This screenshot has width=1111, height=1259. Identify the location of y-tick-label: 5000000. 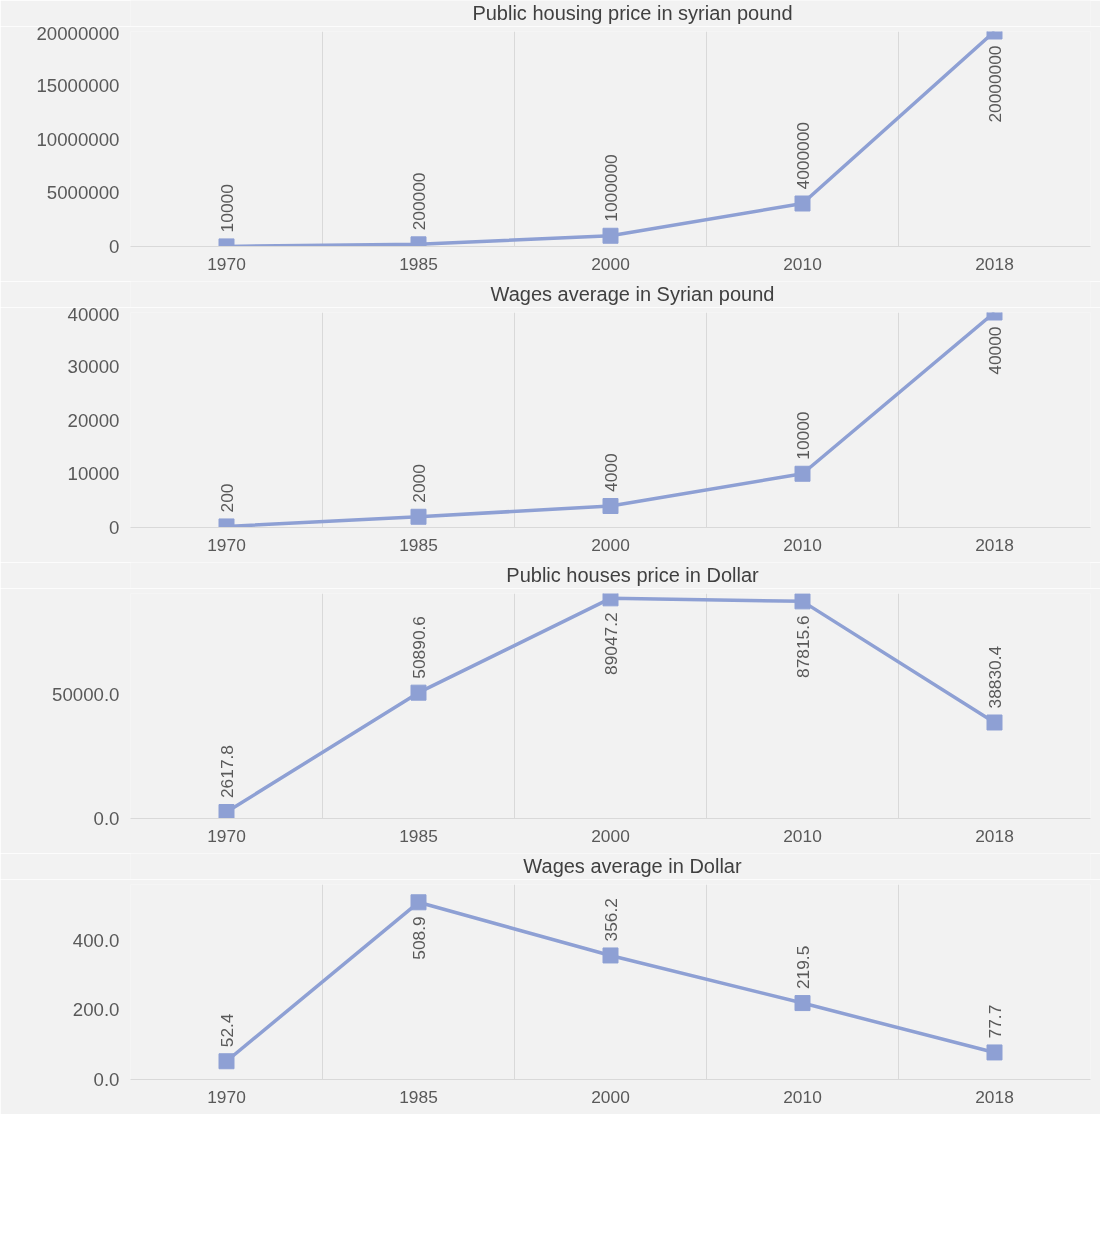
(83, 193).